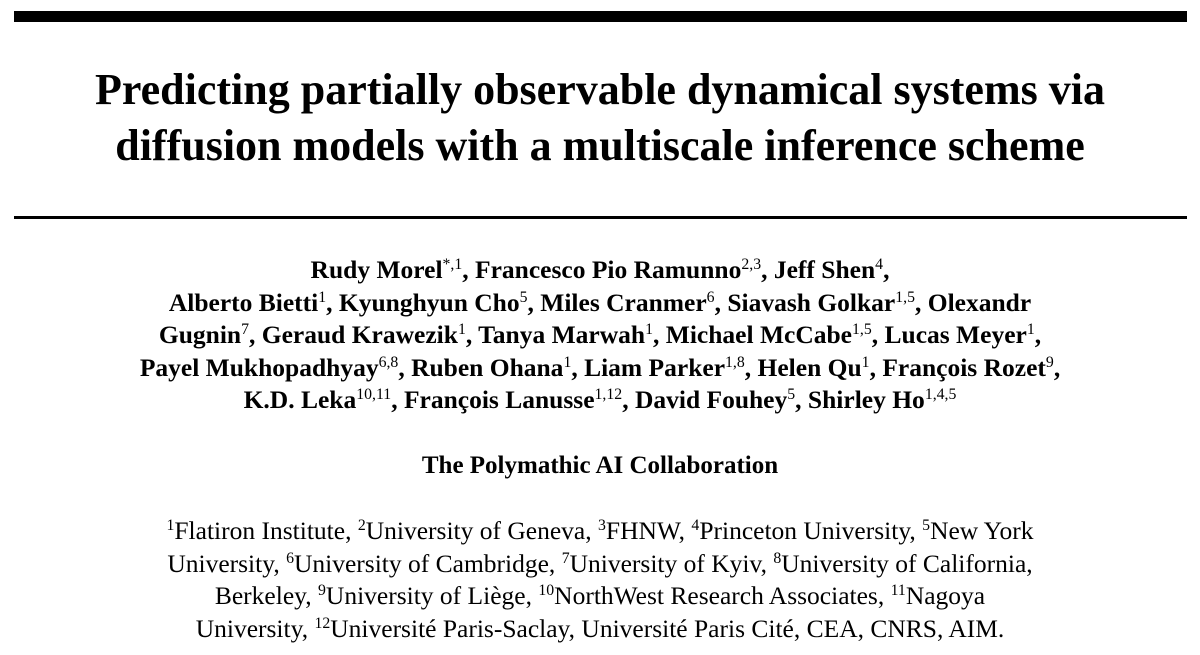  Describe the element at coordinates (758, 334) in the screenshot. I see `author-name: Michael McCabe` at that location.